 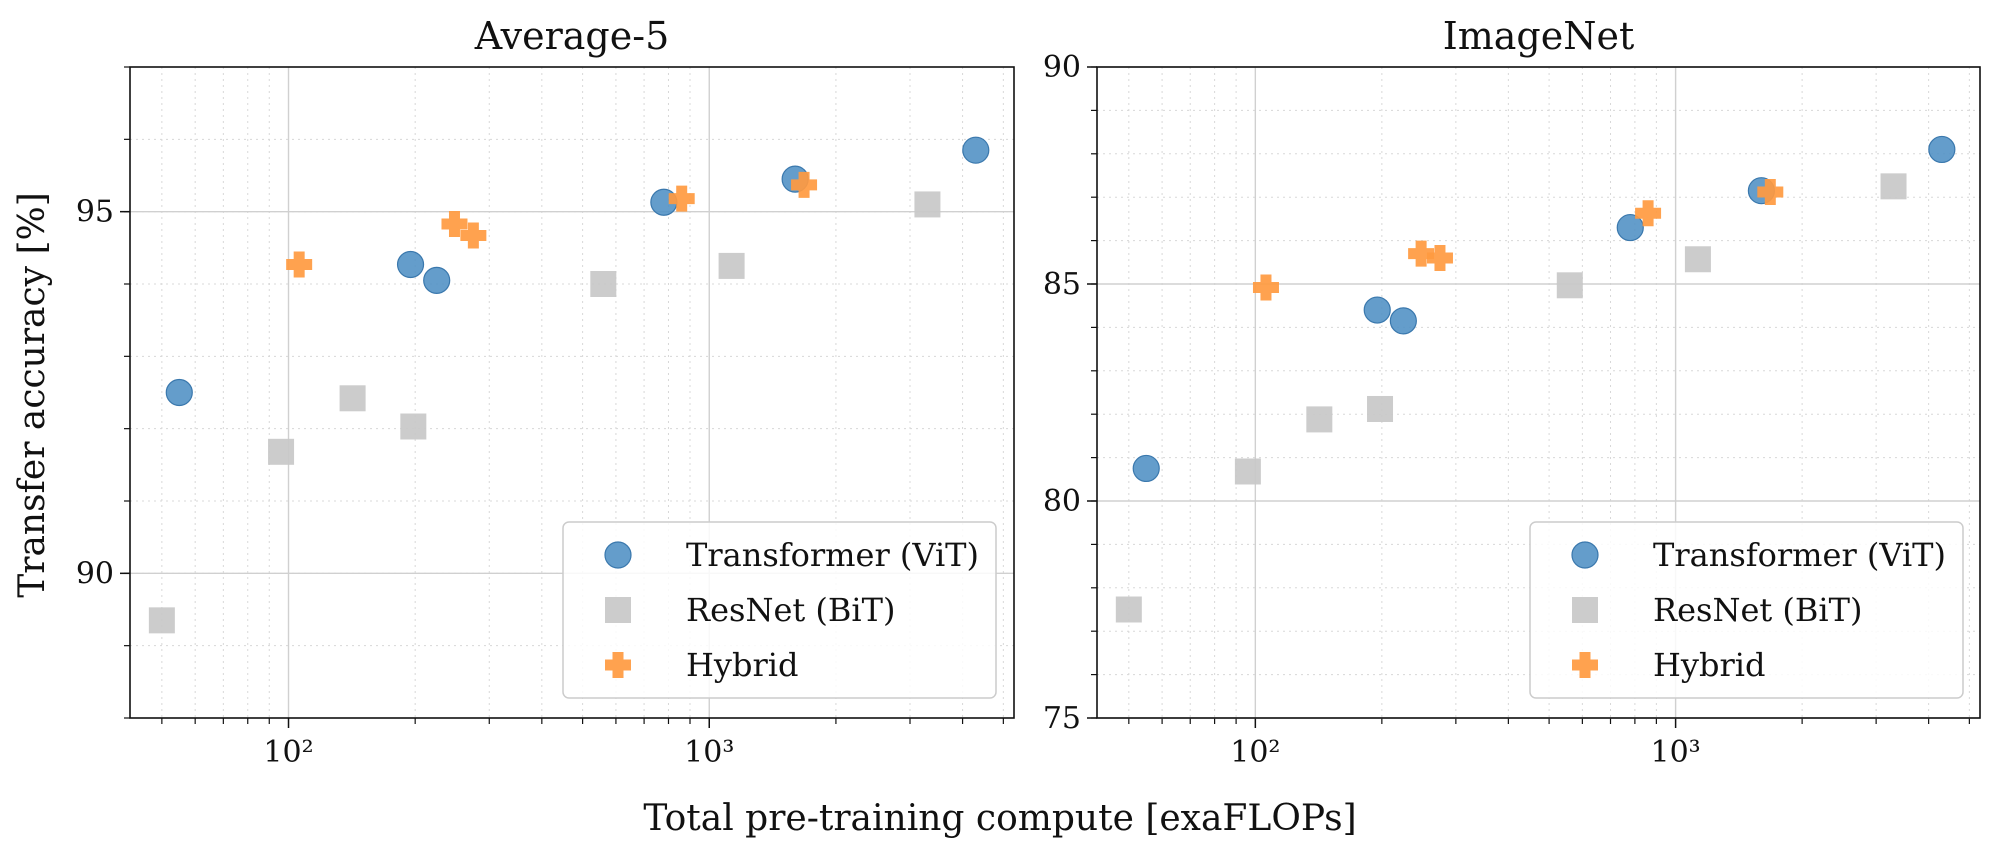 I want to click on y-axis-label: Transfer accuracy [%], so click(x=32, y=395).